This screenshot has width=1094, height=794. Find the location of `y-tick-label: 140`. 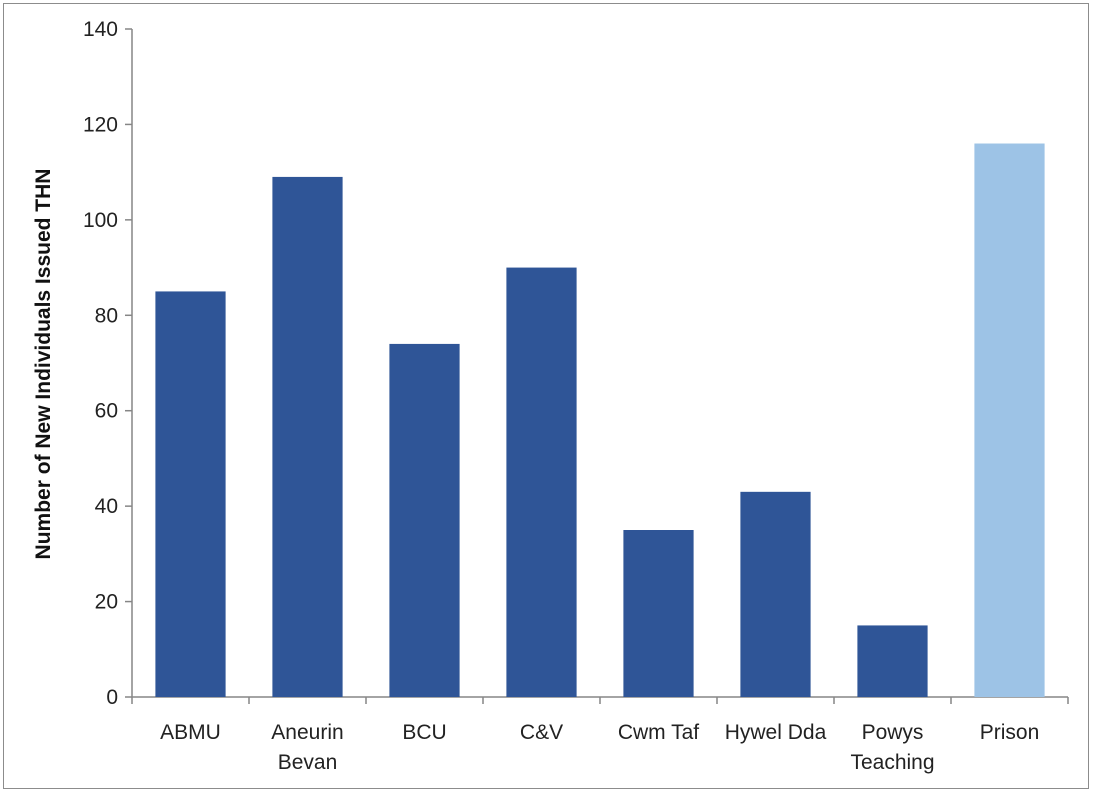

y-tick-label: 140 is located at coordinates (100, 29).